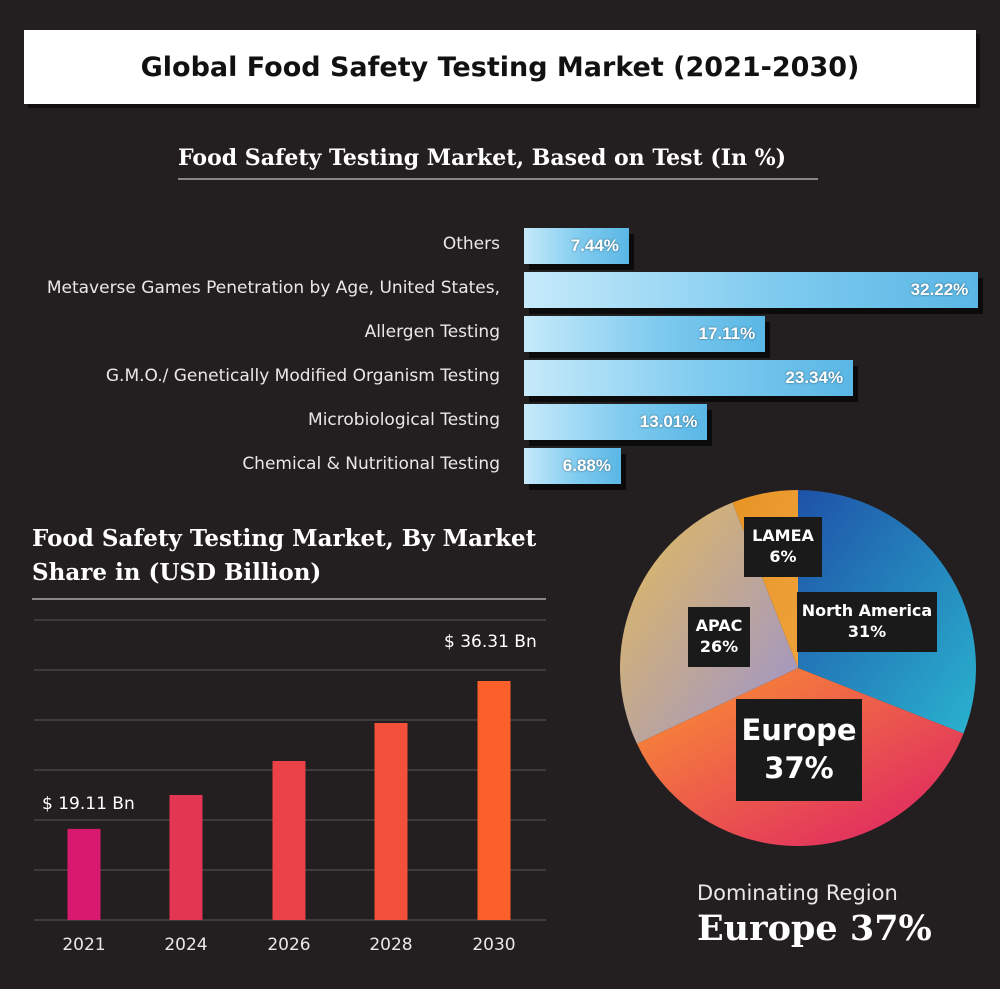  I want to click on pie-label-name: APAC, so click(719, 626).